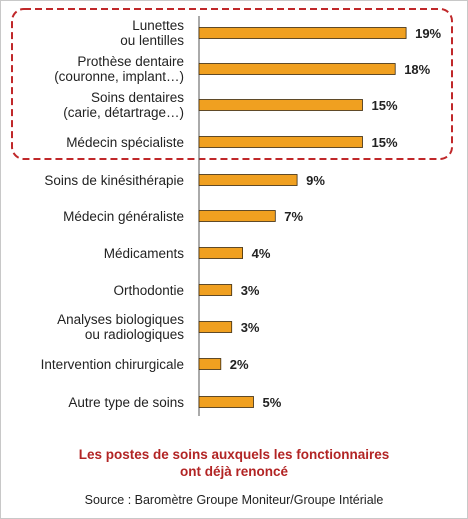 The height and width of the screenshot is (519, 468). Describe the element at coordinates (272, 402) in the screenshot. I see `value-label-10: 5%` at that location.